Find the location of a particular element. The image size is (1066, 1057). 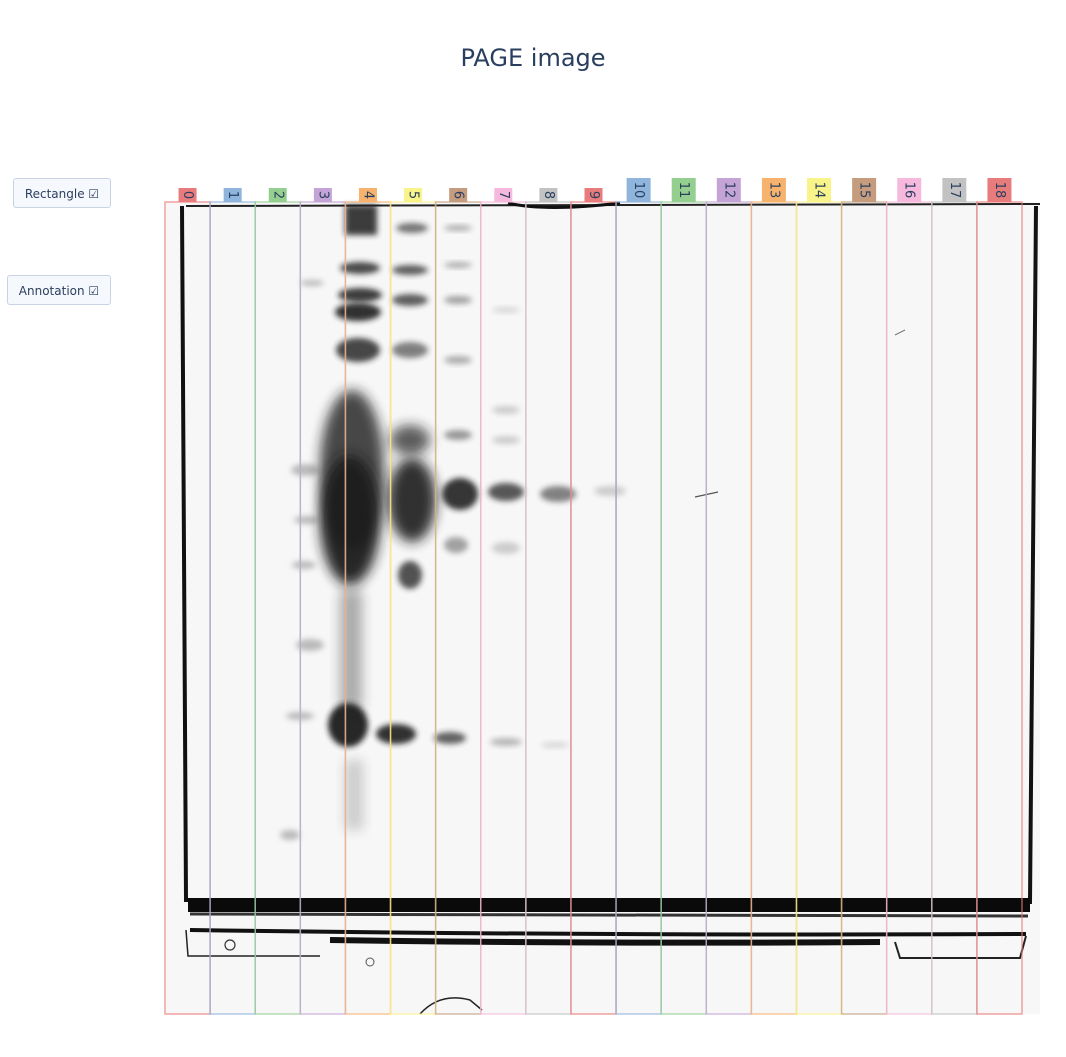

lane-label: 17 is located at coordinates (954, 190).